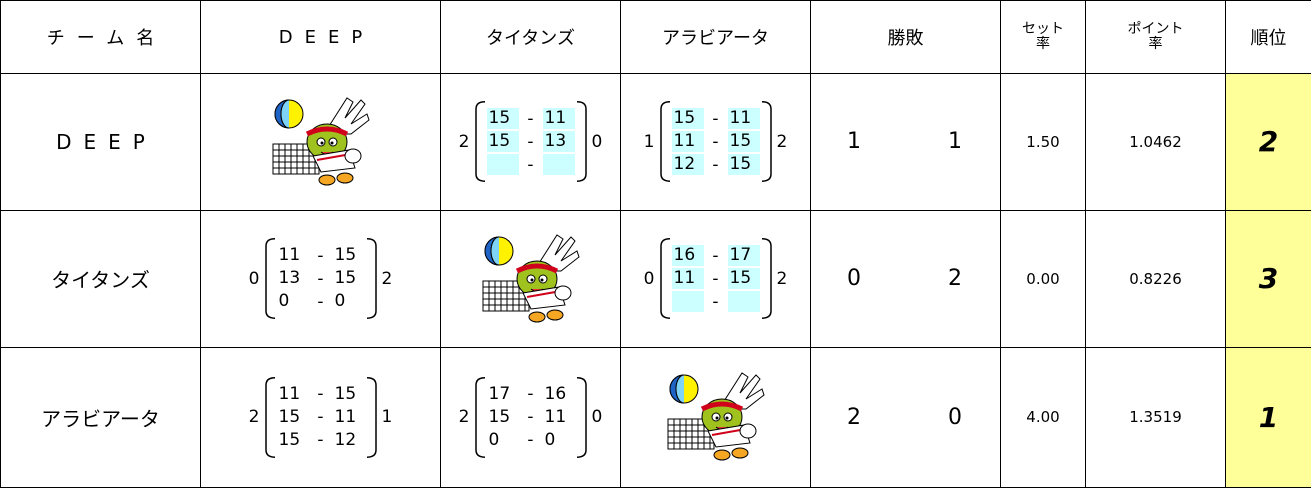 This screenshot has width=1311, height=488. I want to click on sets-lost: 1, so click(387, 417).